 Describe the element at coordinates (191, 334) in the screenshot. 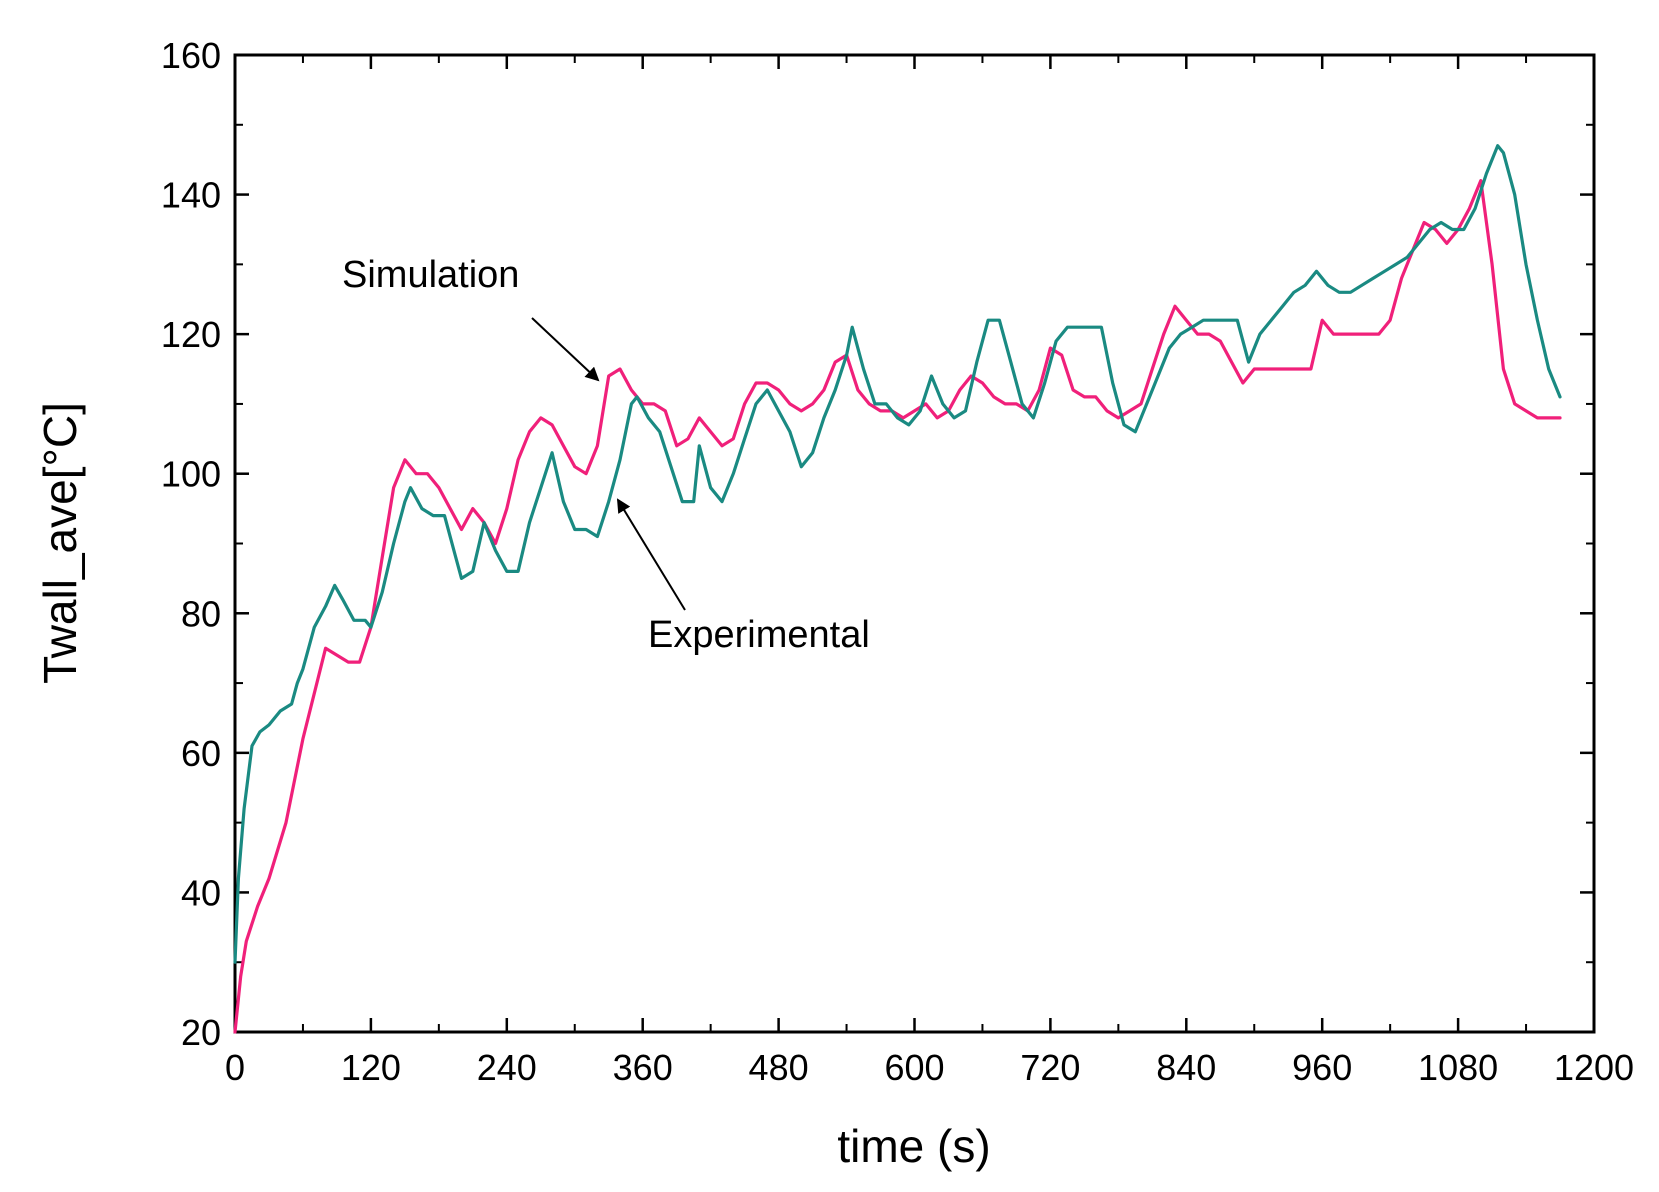

I see `y-tick-label: 120` at that location.